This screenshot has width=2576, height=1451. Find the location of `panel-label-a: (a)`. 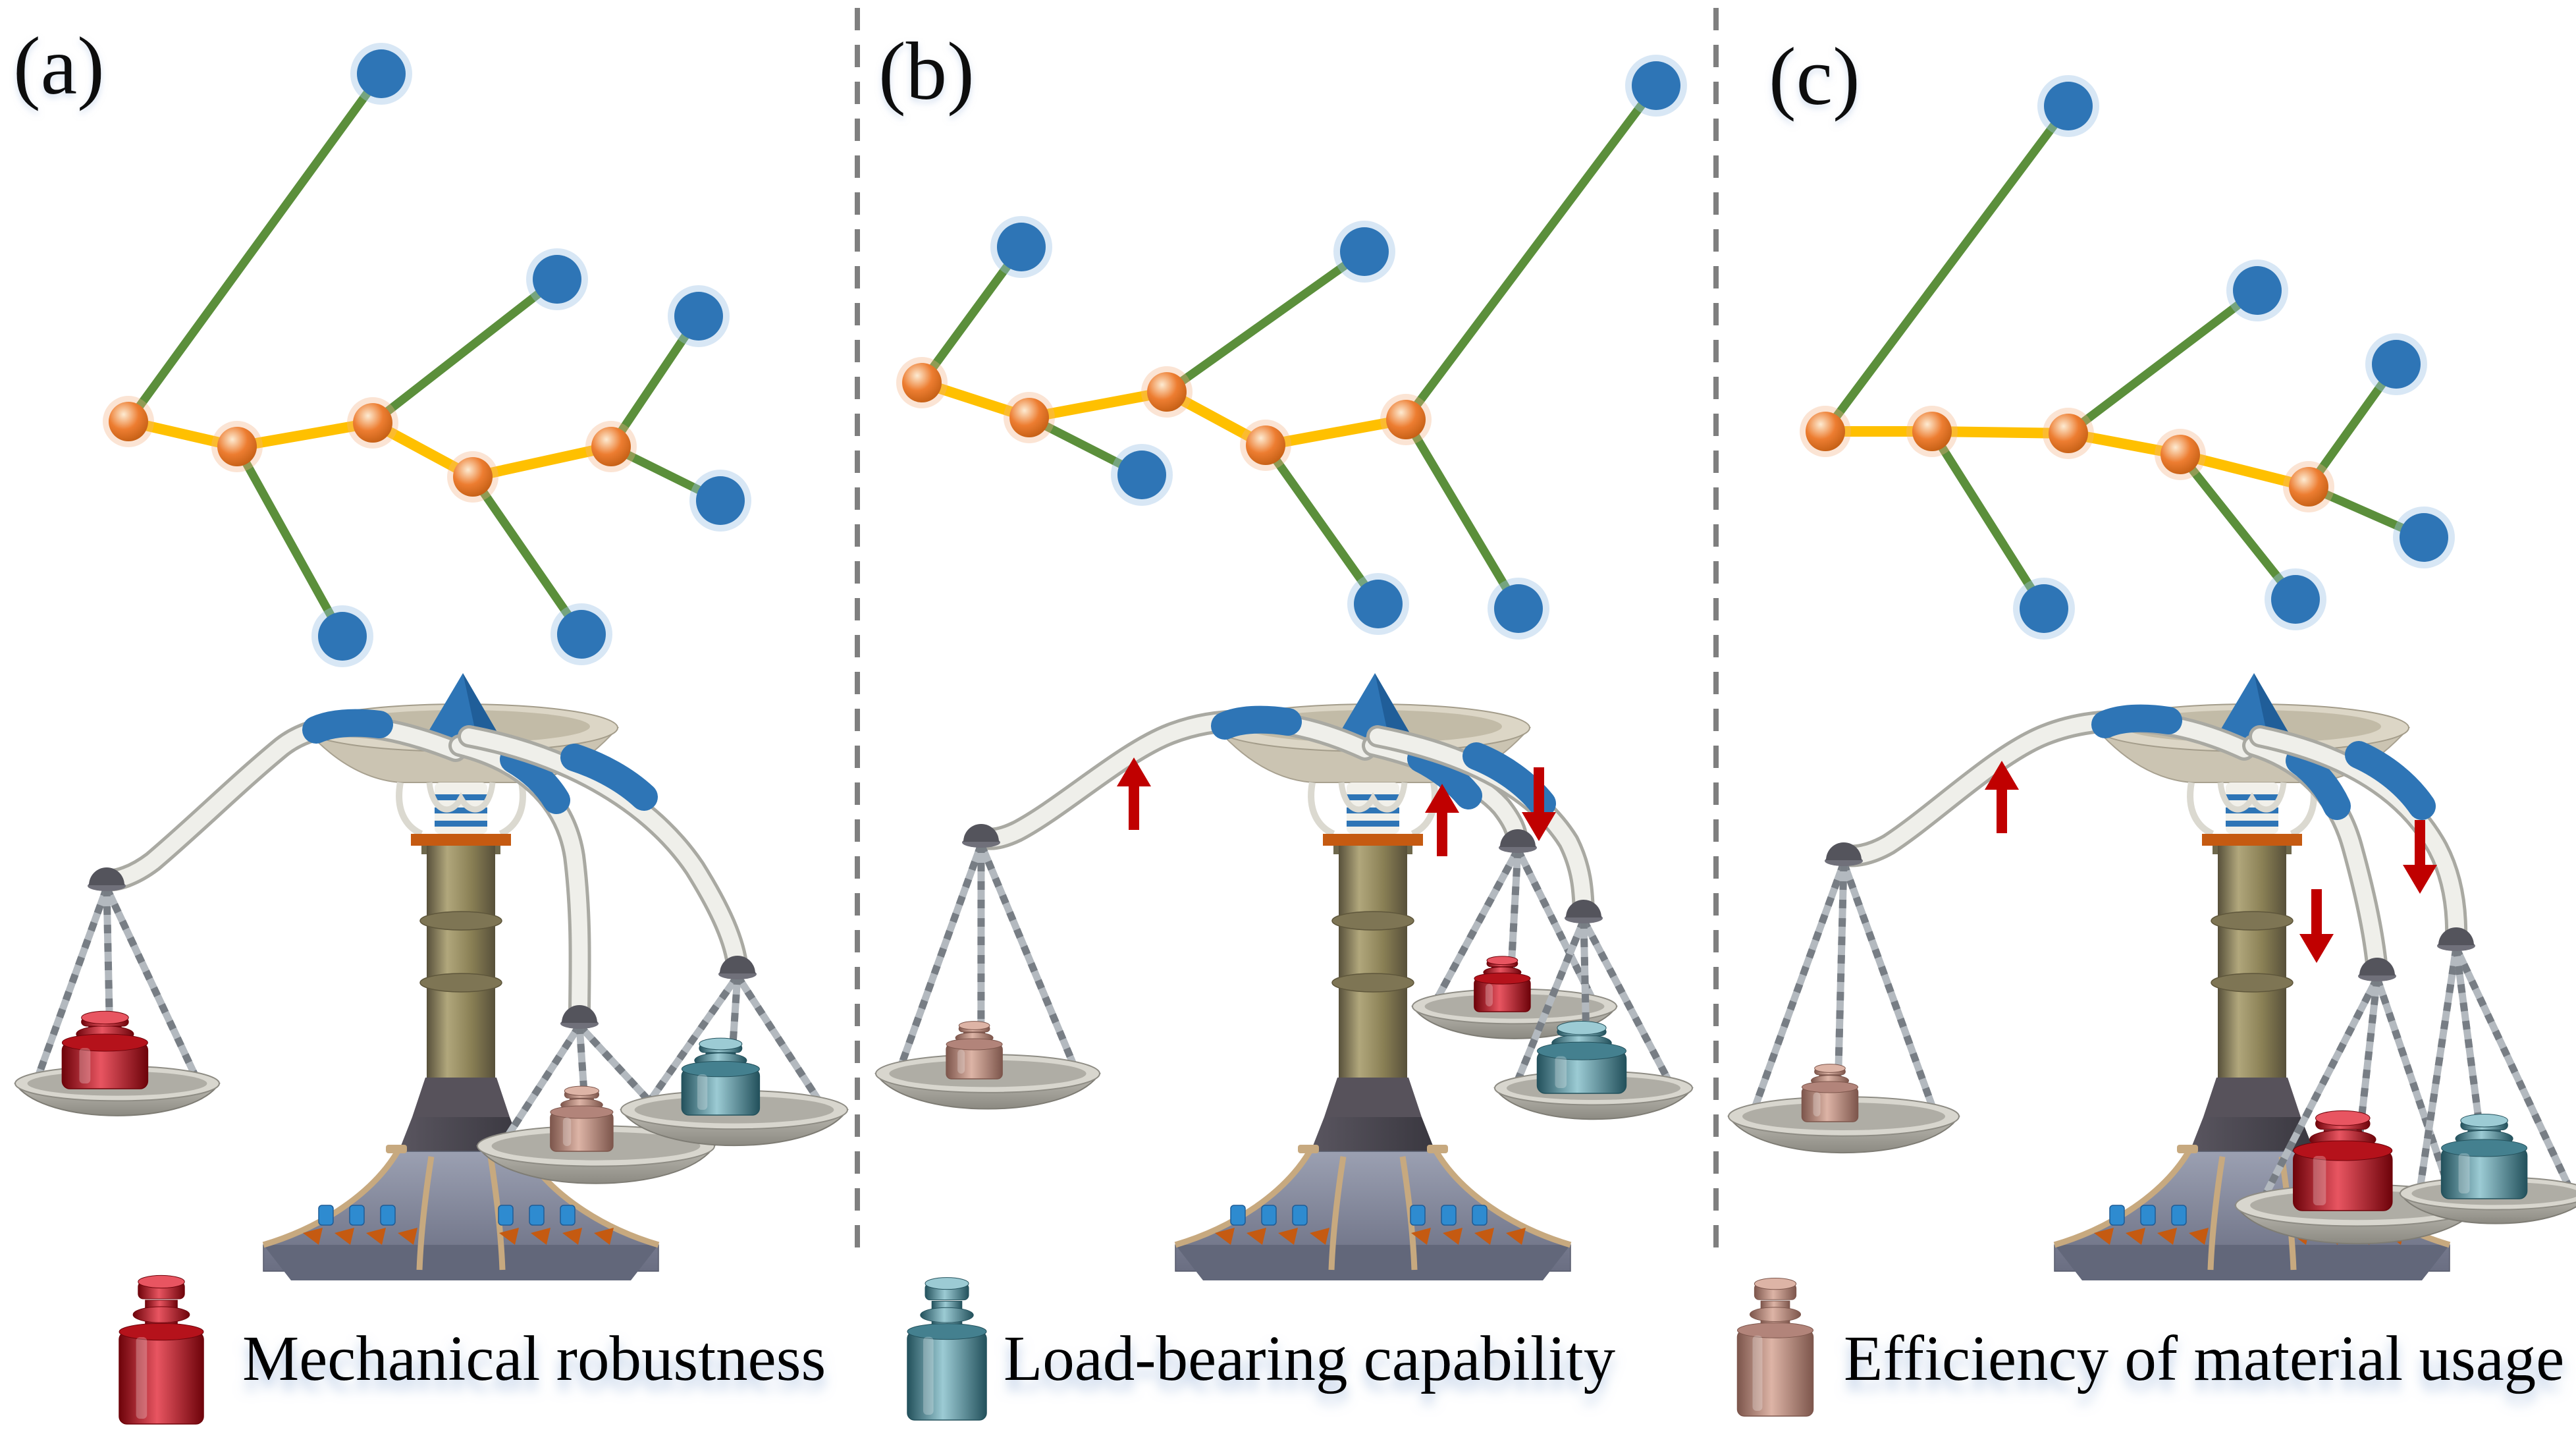

panel-label-a: (a) is located at coordinates (59, 66).